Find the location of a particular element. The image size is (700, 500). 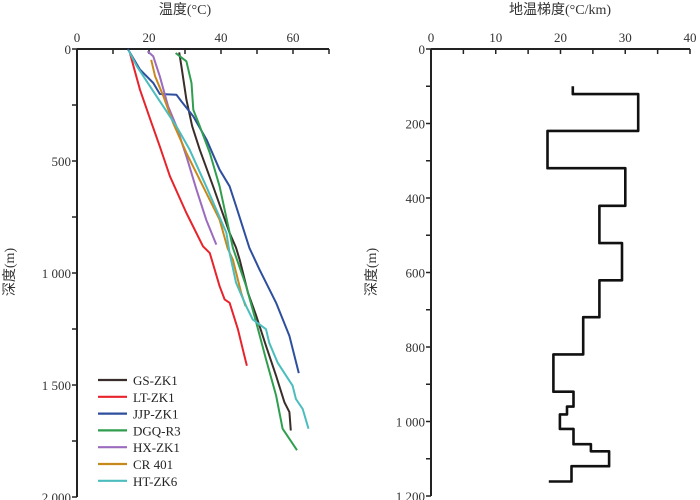

legend-label: DGQ-R3 is located at coordinates (157, 430).